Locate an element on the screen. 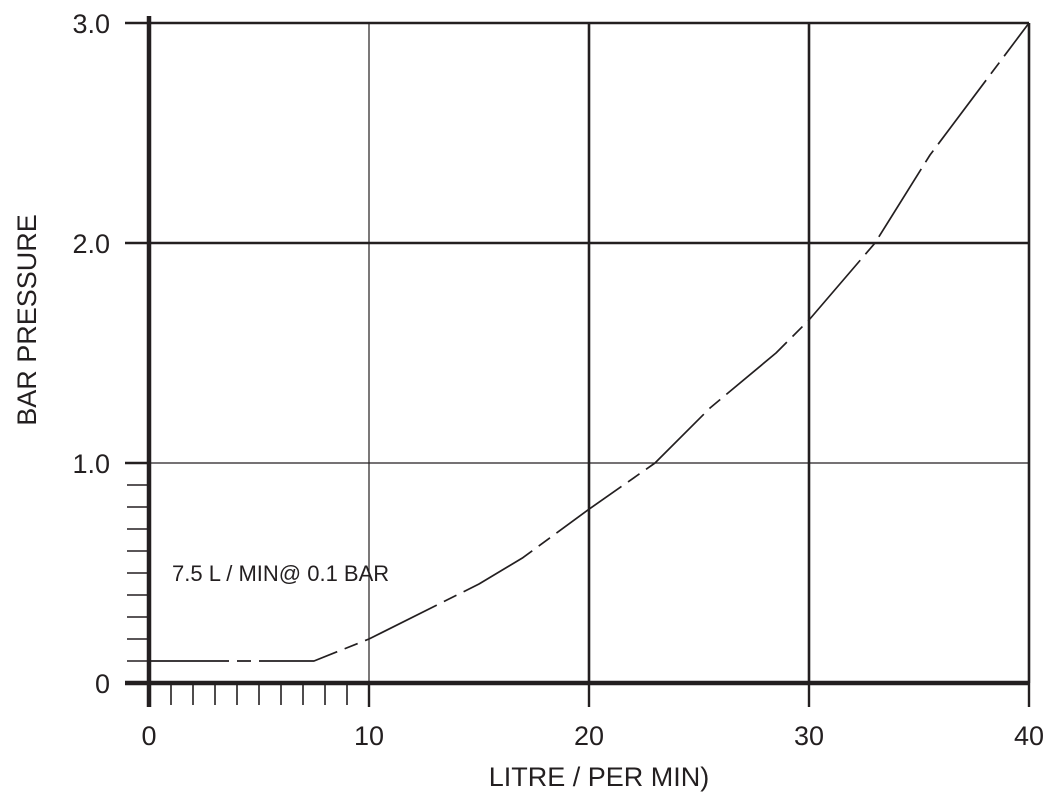 This screenshot has height=793, width=1049. x-tick-label-0: 0 is located at coordinates (148, 736).